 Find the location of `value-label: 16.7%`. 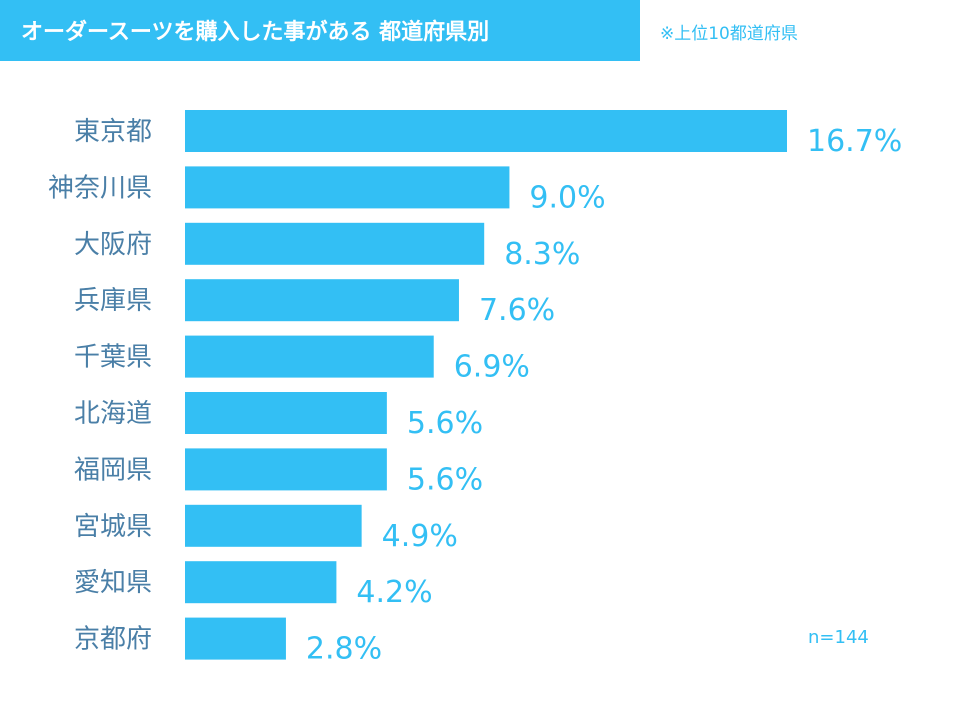

value-label: 16.7% is located at coordinates (854, 141).